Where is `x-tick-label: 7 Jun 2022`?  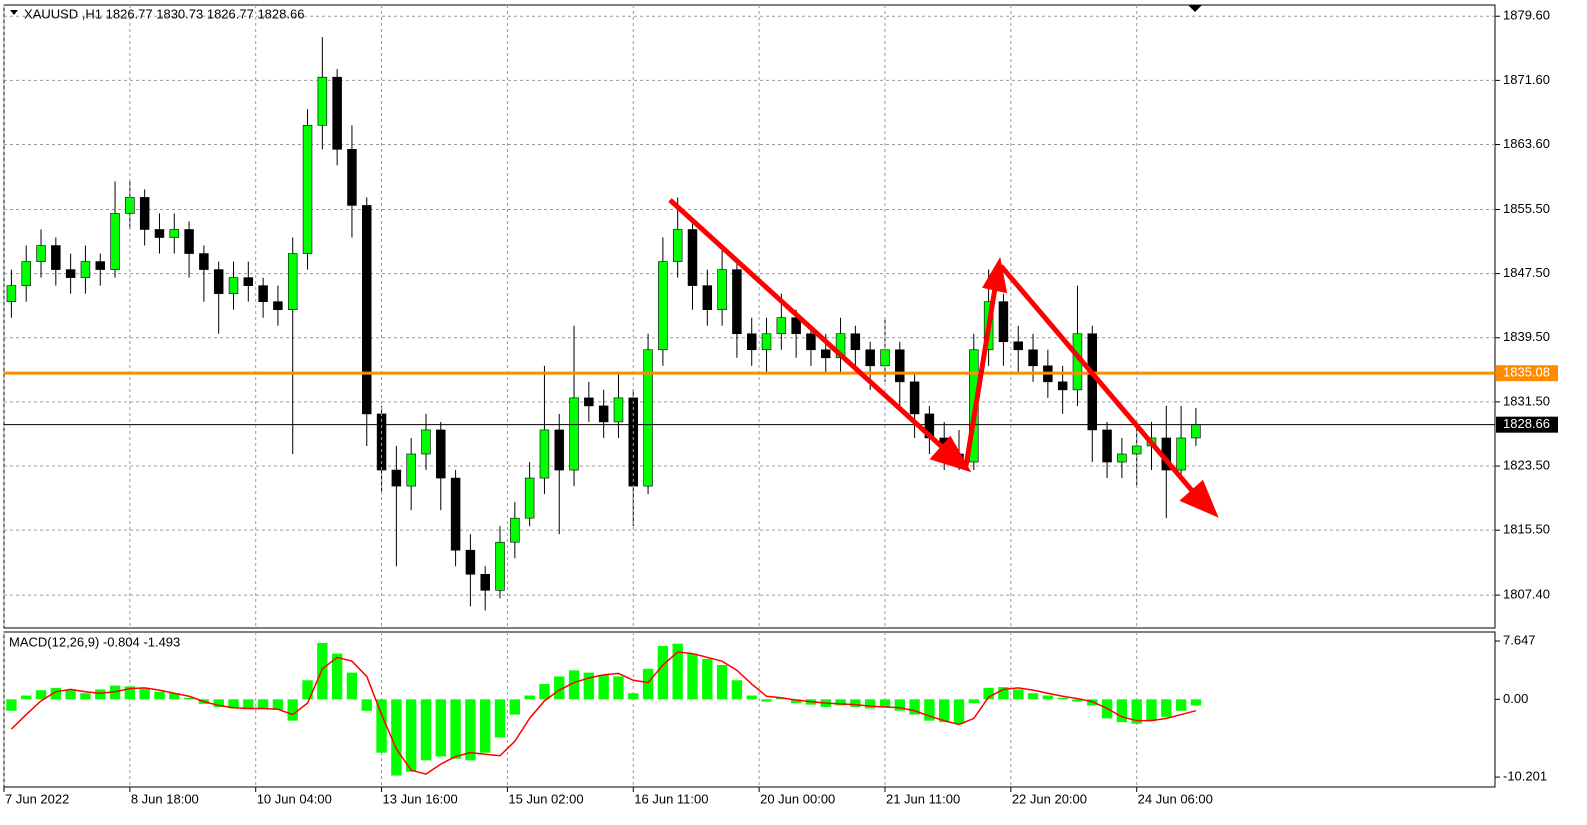
x-tick-label: 7 Jun 2022 is located at coordinates (37, 798).